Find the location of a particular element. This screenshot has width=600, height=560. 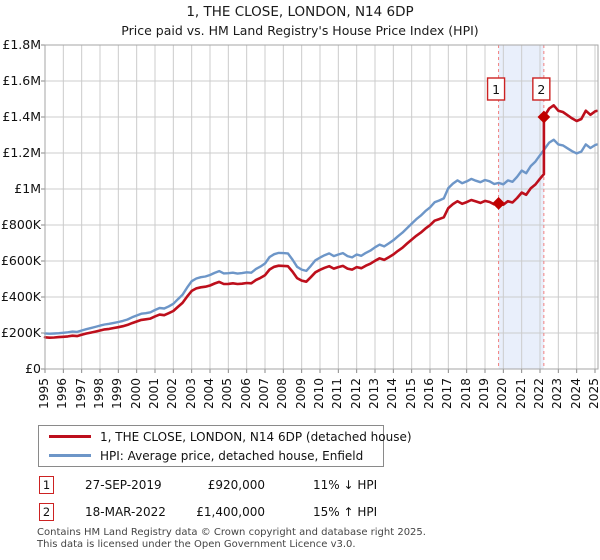

x-axis-label: 2023 is located at coordinates (557, 393).